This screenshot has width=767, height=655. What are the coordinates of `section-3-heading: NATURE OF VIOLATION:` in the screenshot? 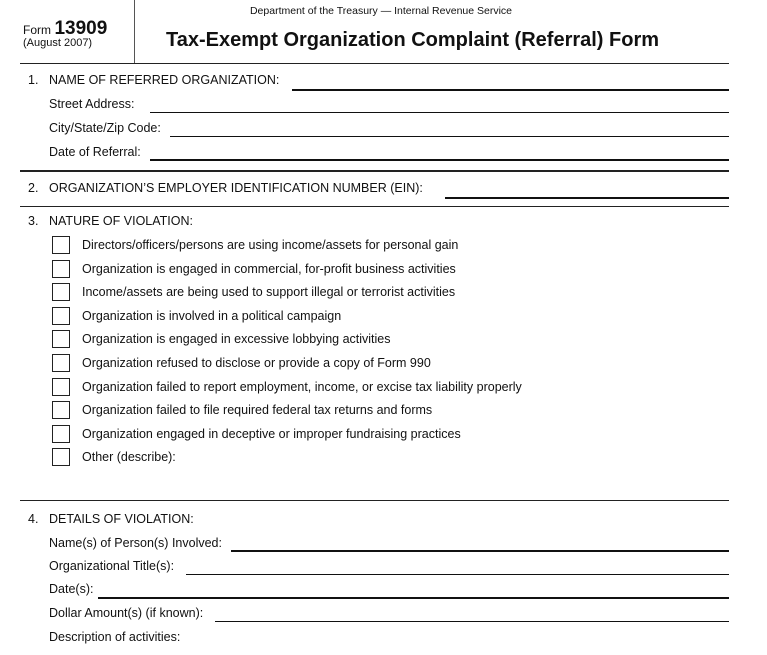 It's located at (121, 221).